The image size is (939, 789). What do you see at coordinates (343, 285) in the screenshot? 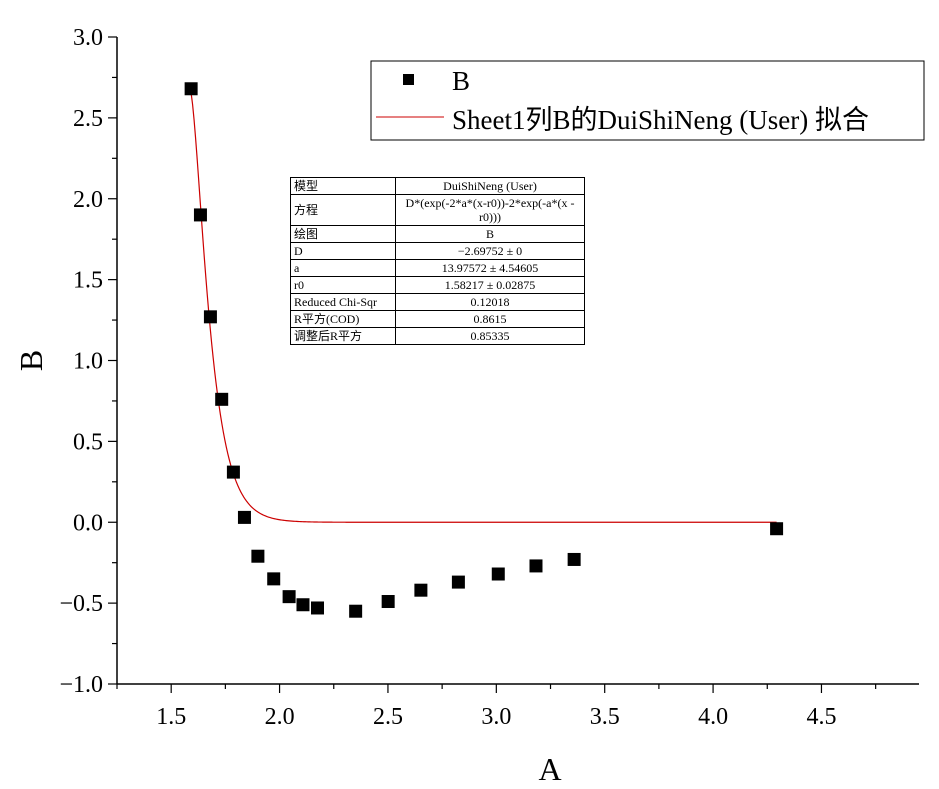
I see `fit-table-key: r0` at bounding box center [343, 285].